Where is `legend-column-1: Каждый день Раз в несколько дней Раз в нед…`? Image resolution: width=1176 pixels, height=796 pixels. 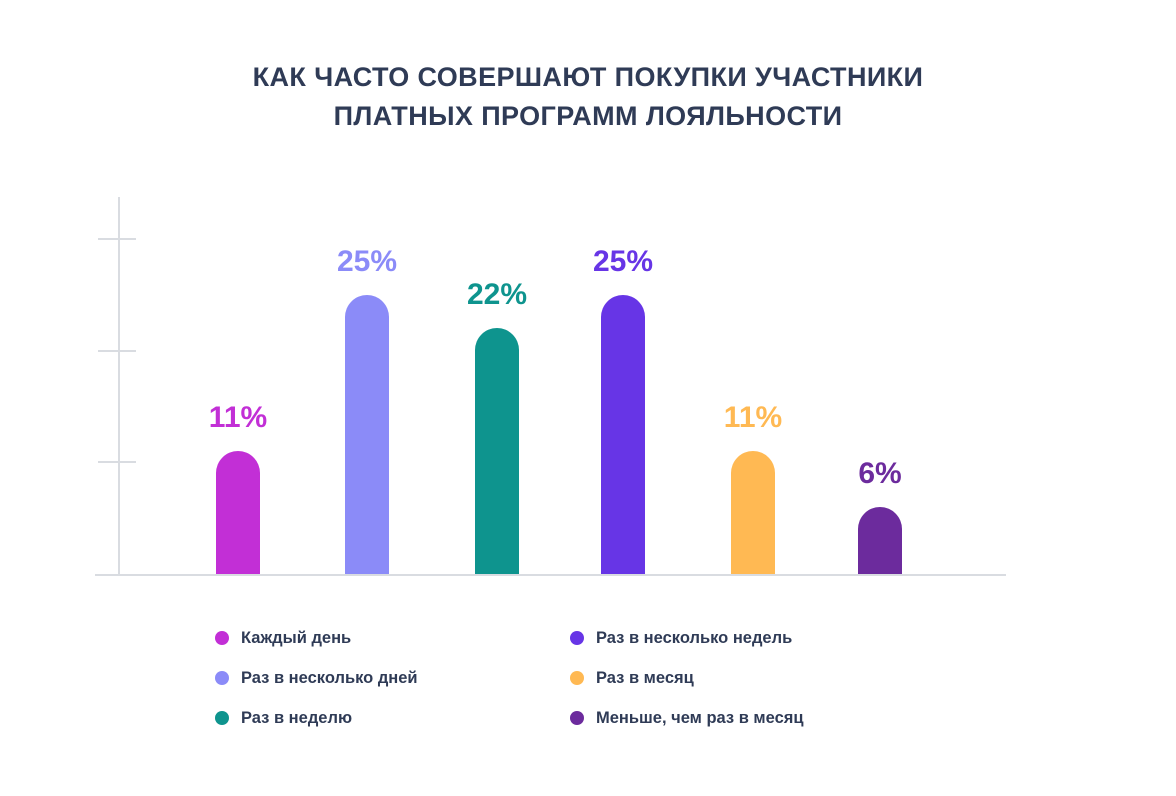 legend-column-1: Каждый день Раз в несколько дней Раз в нед… is located at coordinates (316, 678).